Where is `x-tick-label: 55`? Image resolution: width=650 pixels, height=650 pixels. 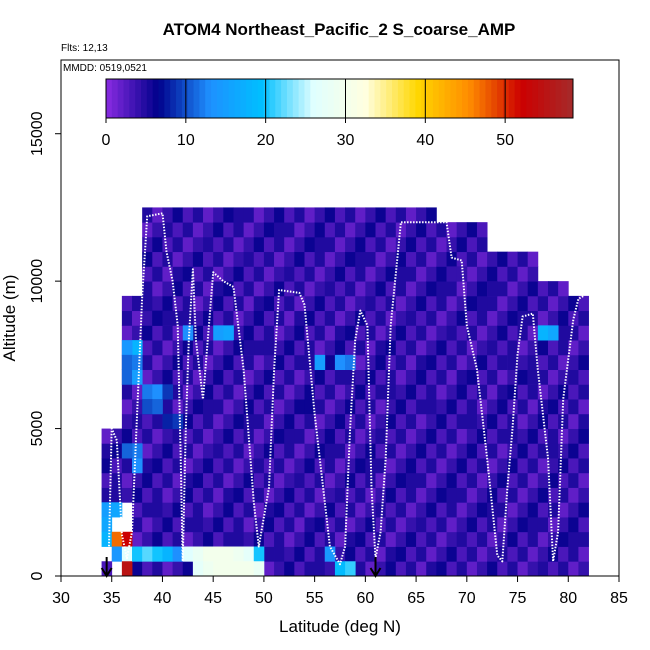
x-tick-label: 55 is located at coordinates (315, 598).